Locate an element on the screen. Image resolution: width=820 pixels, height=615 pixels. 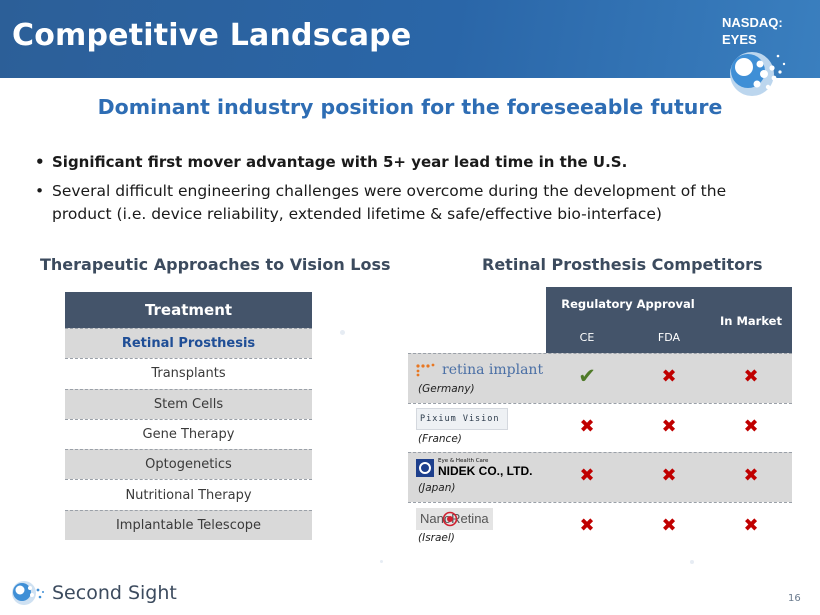
pixium-vision-logo-text: Pixium Vision is located at coordinates (460, 418).